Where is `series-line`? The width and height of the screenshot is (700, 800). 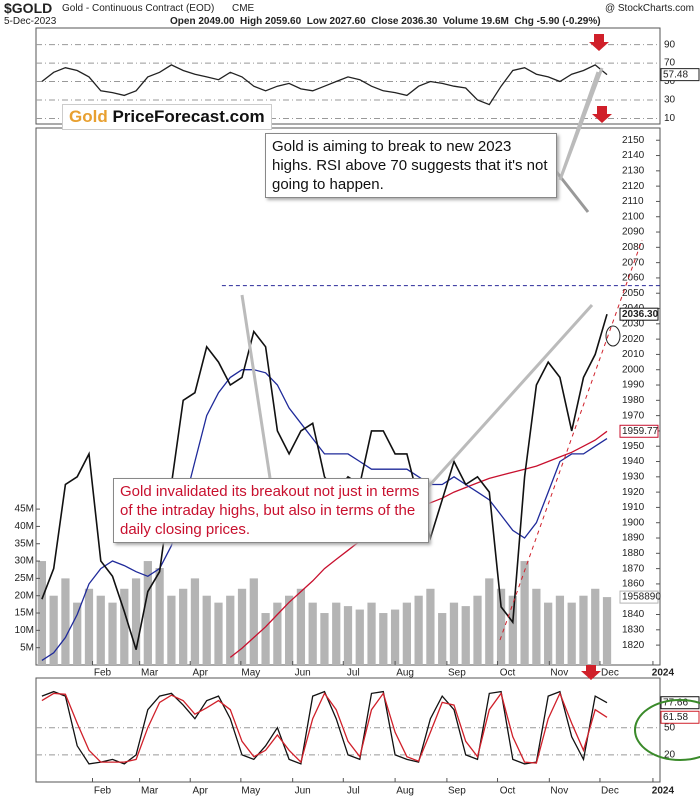
series-line is located at coordinates (324, 727).